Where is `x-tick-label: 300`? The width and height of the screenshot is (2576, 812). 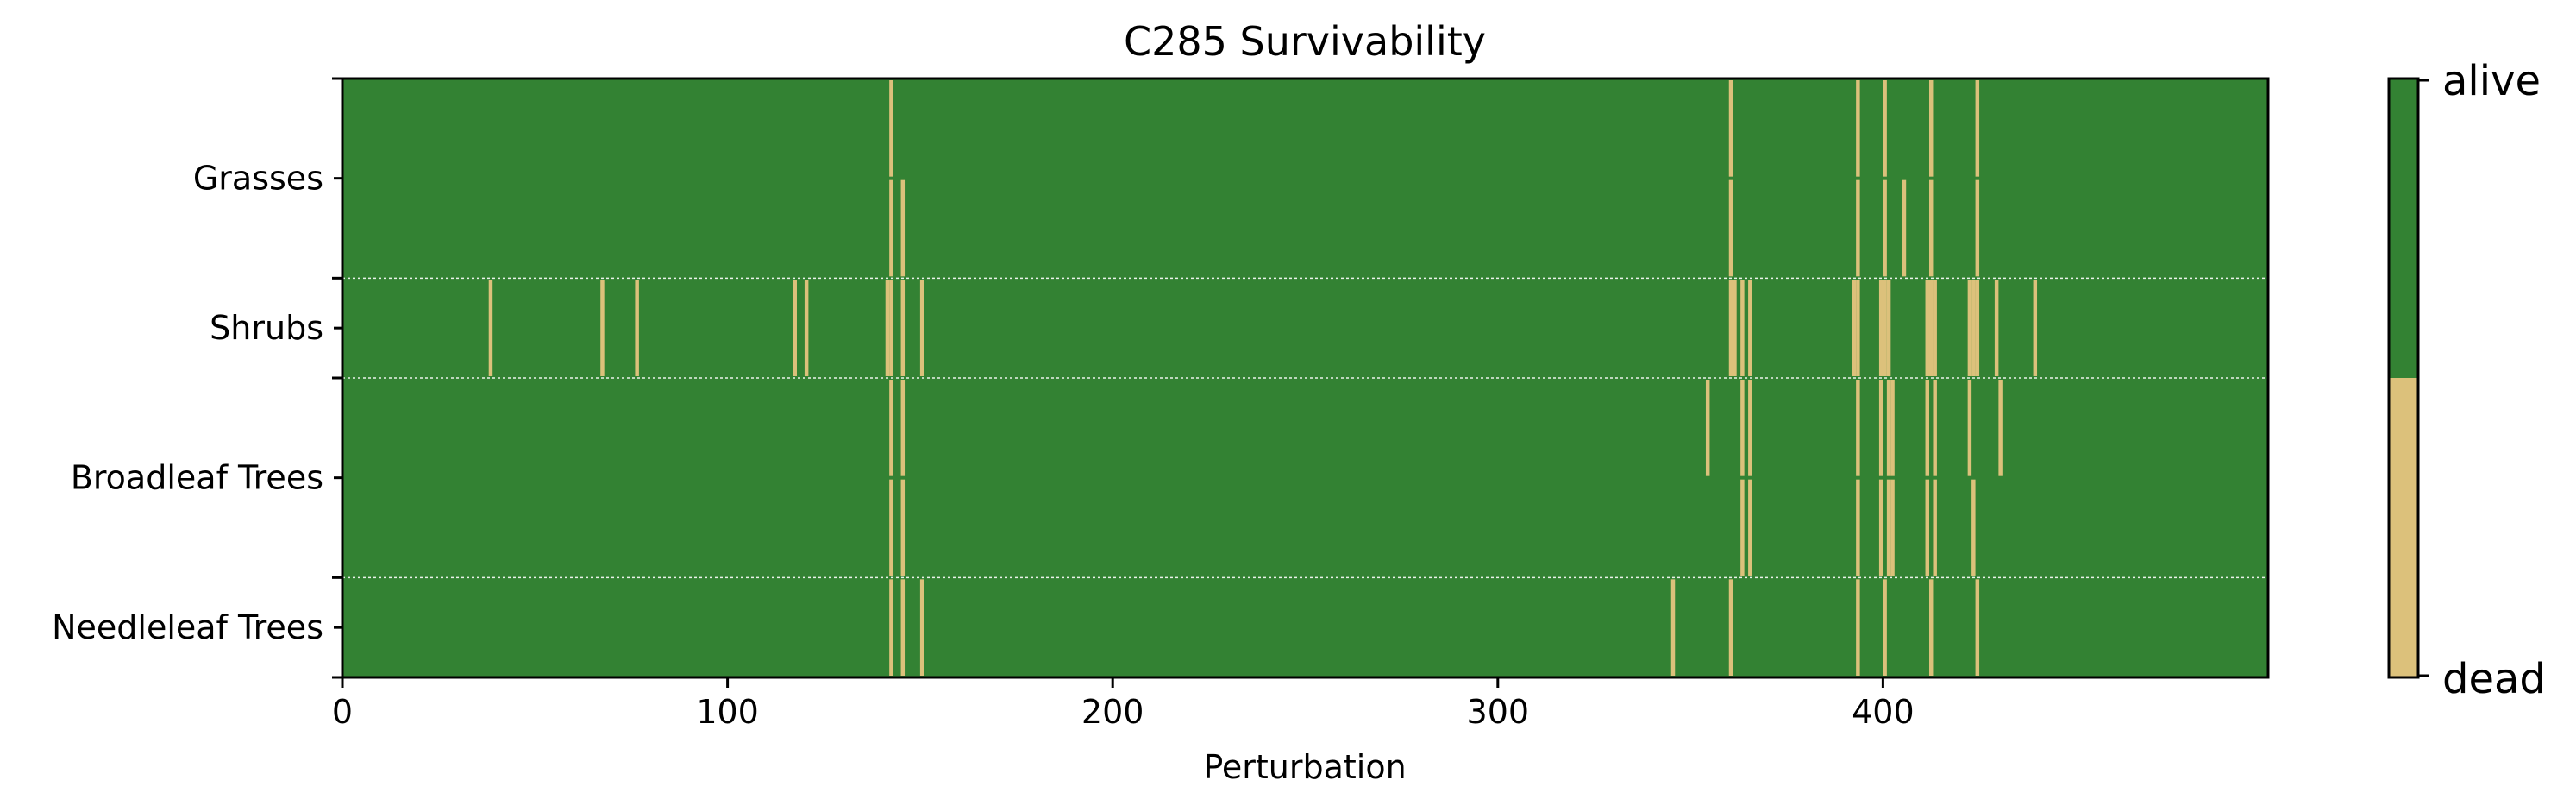 x-tick-label: 300 is located at coordinates (1498, 712).